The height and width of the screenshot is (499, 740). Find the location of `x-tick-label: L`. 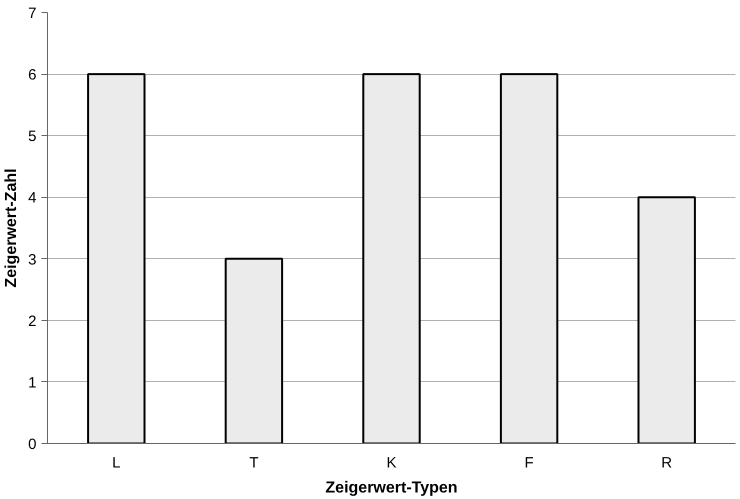

x-tick-label: L is located at coordinates (116, 463).